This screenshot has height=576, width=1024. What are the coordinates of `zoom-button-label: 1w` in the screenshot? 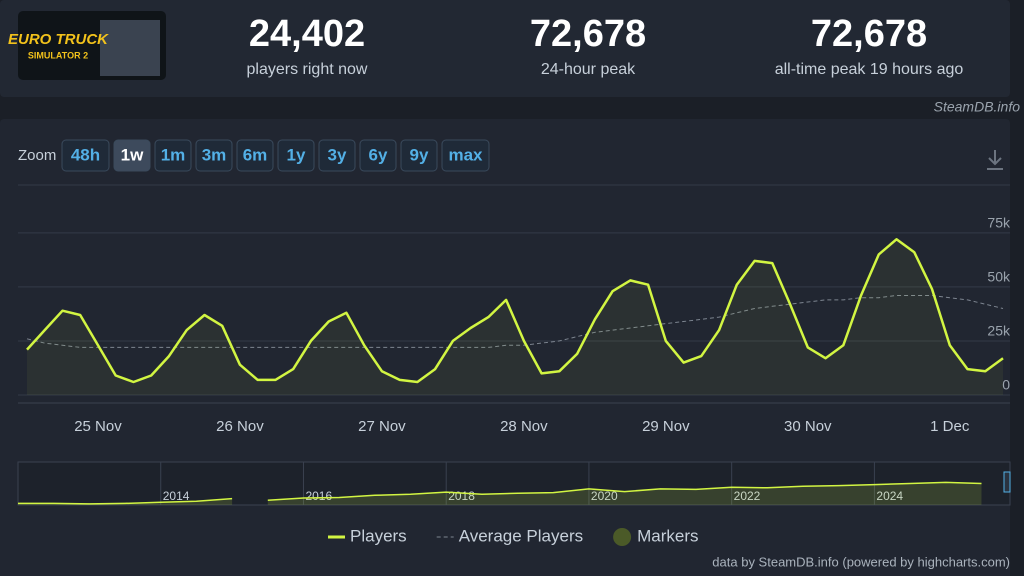 It's located at (132, 154).